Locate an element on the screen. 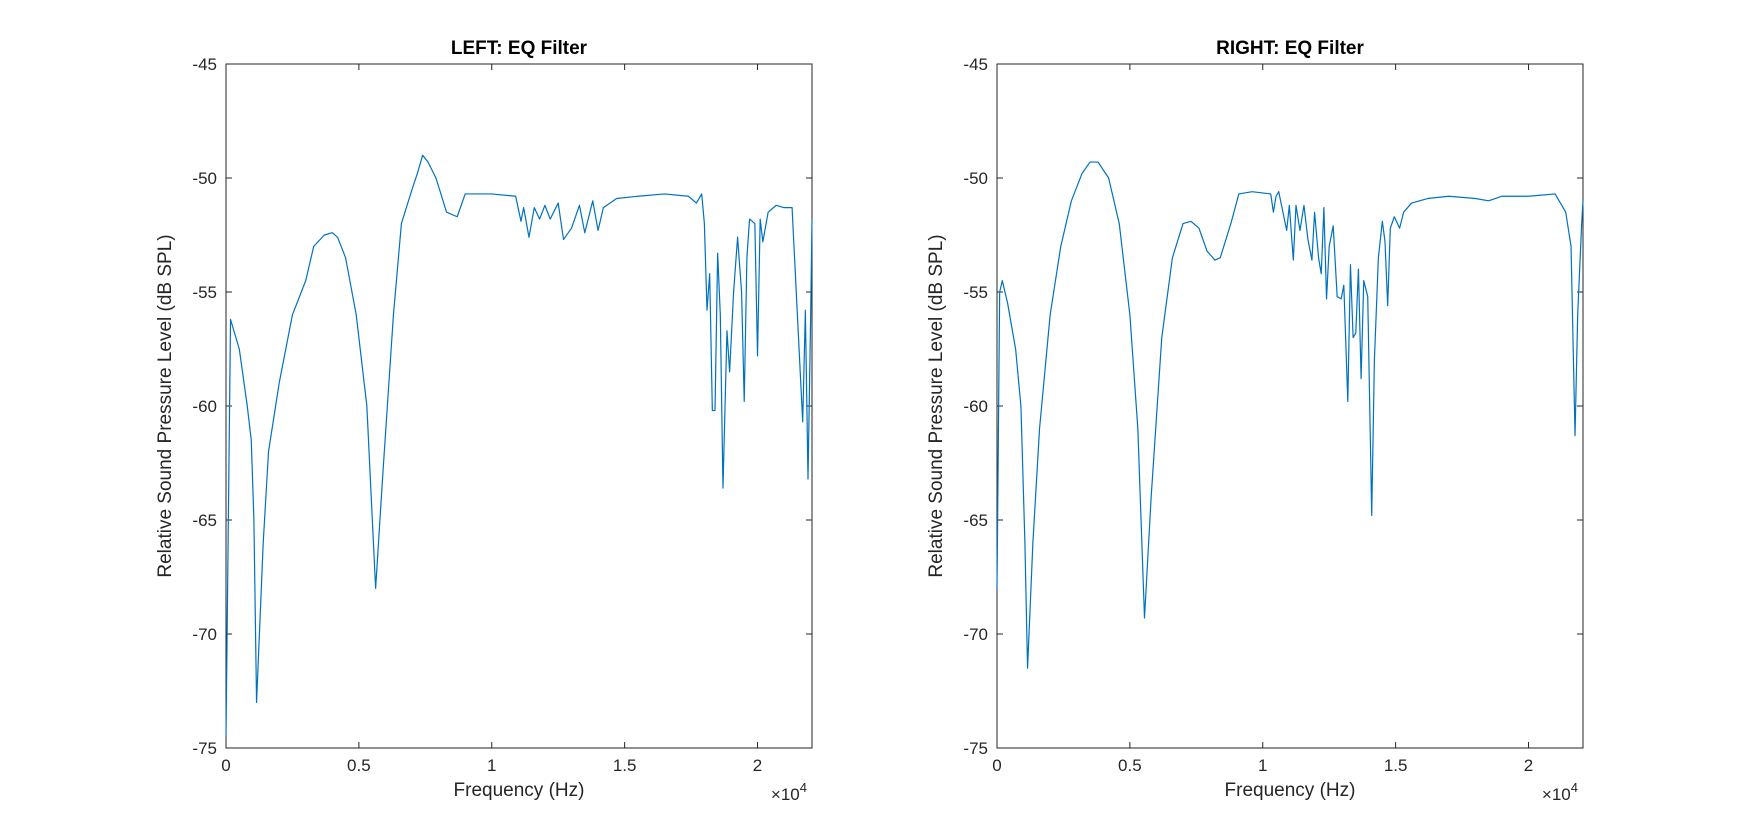 This screenshot has width=1748, height=840. chart-title: RIGHT: EQ Filter is located at coordinates (1290, 48).